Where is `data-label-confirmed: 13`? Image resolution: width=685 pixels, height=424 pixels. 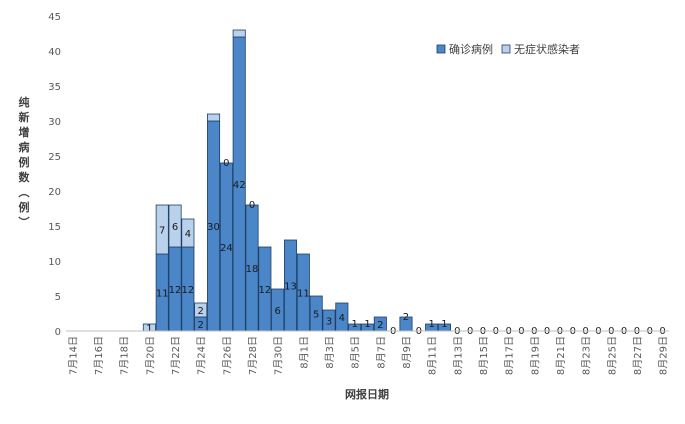 data-label-confirmed: 13 is located at coordinates (290, 287).